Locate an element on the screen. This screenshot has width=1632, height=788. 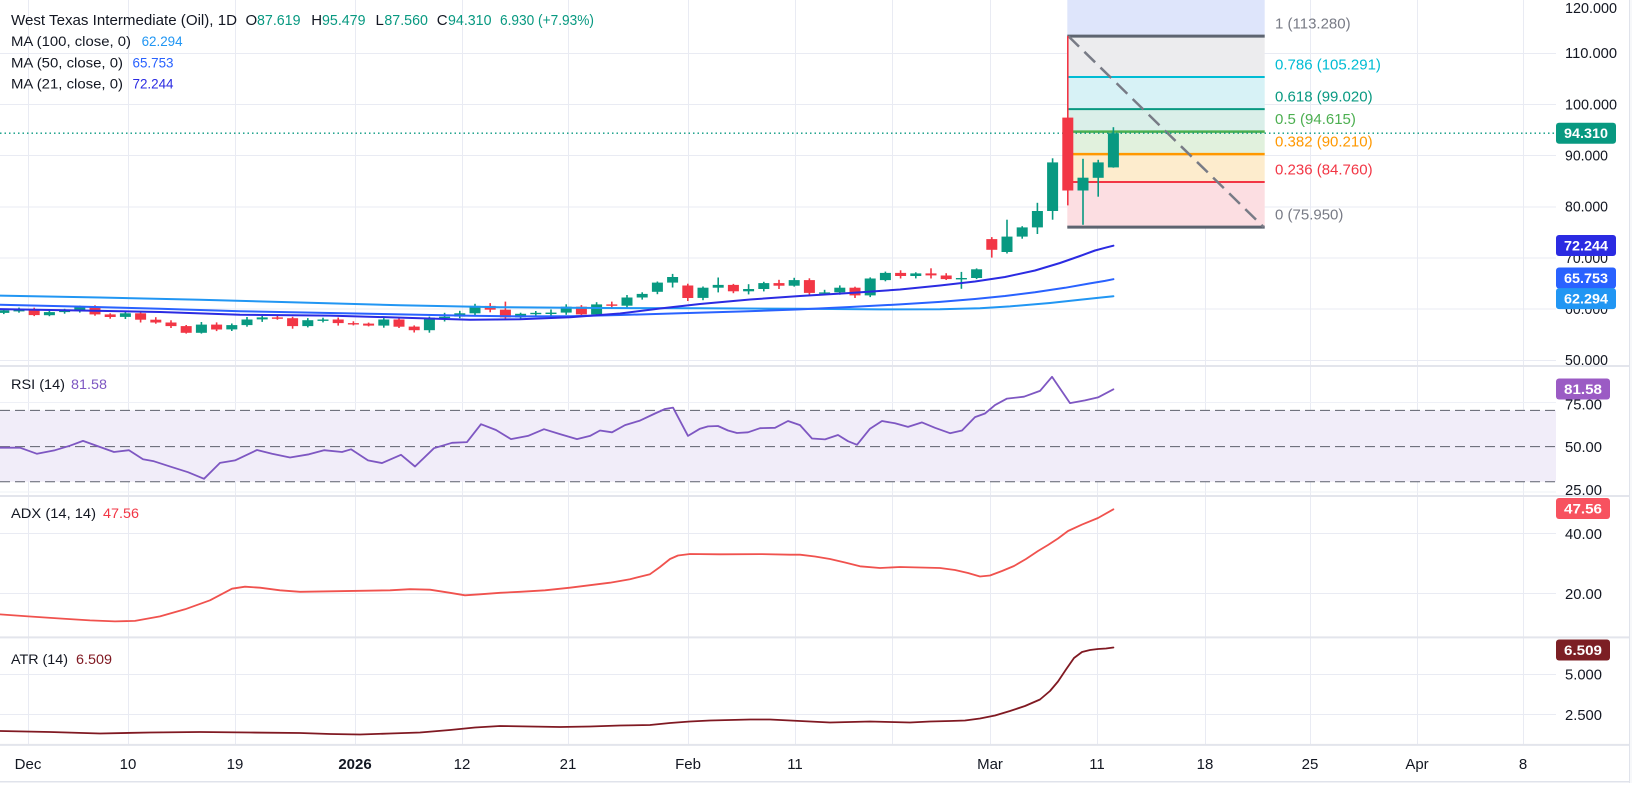
svg-text: 75.00 is located at coordinates (1583, 404).